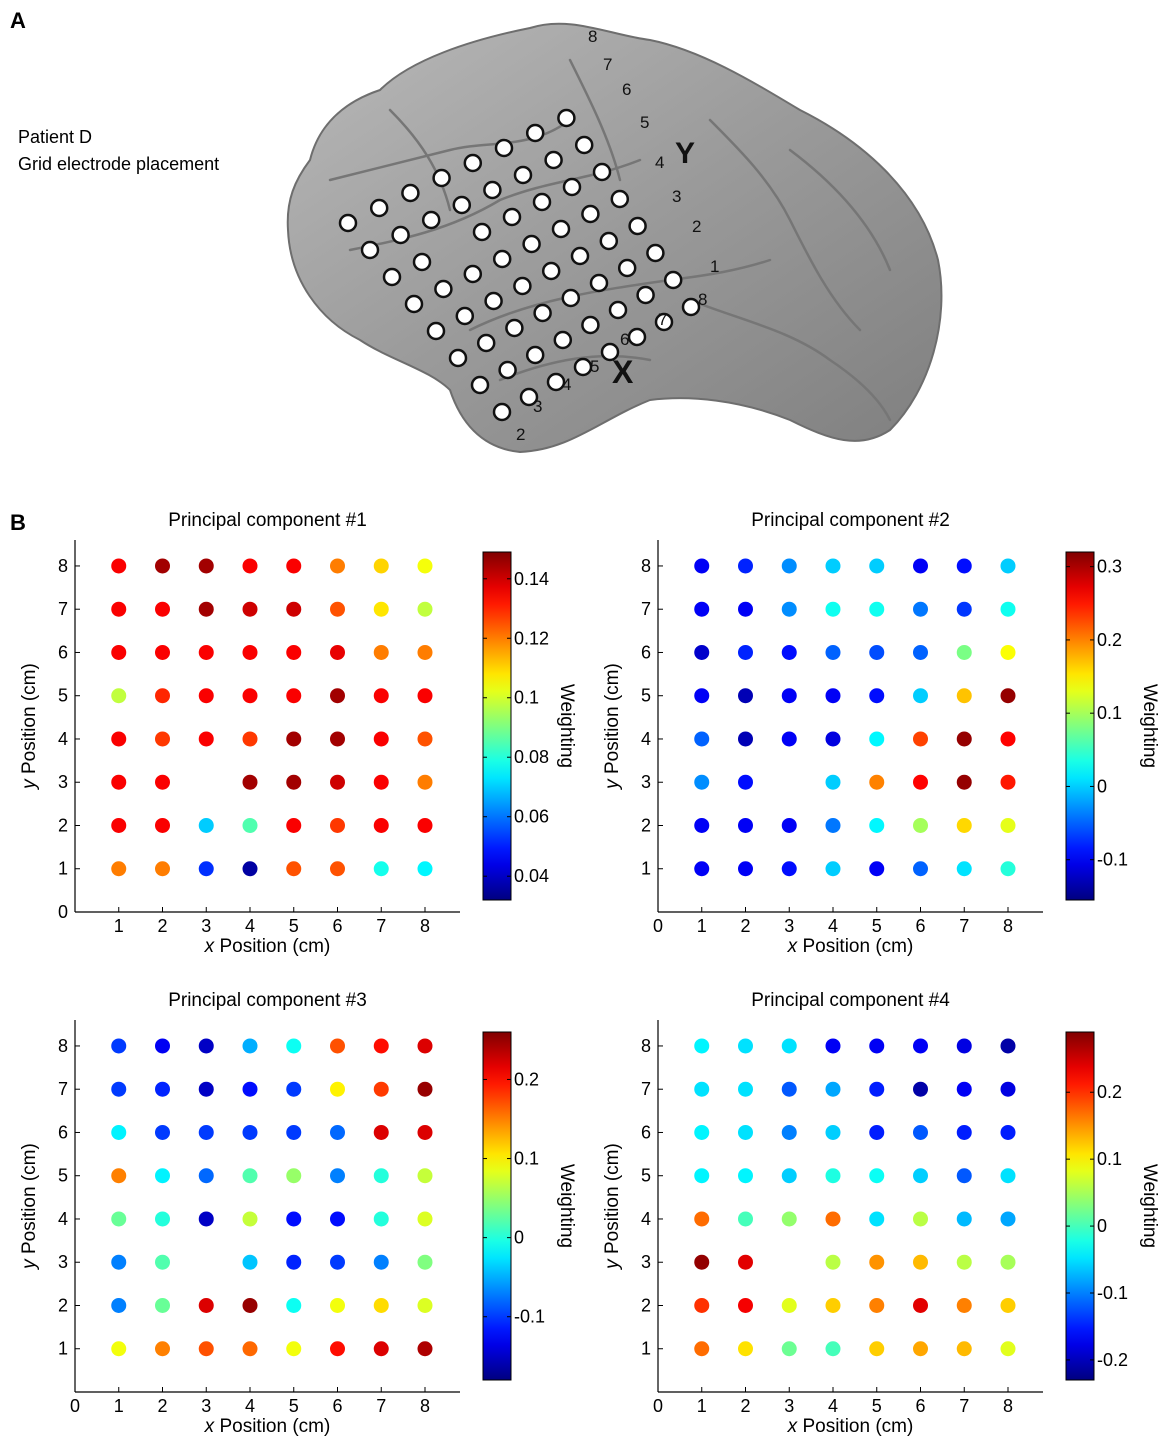  Describe the element at coordinates (526, 1159) in the screenshot. I see `colorbar-tick-label: 0.1` at that location.